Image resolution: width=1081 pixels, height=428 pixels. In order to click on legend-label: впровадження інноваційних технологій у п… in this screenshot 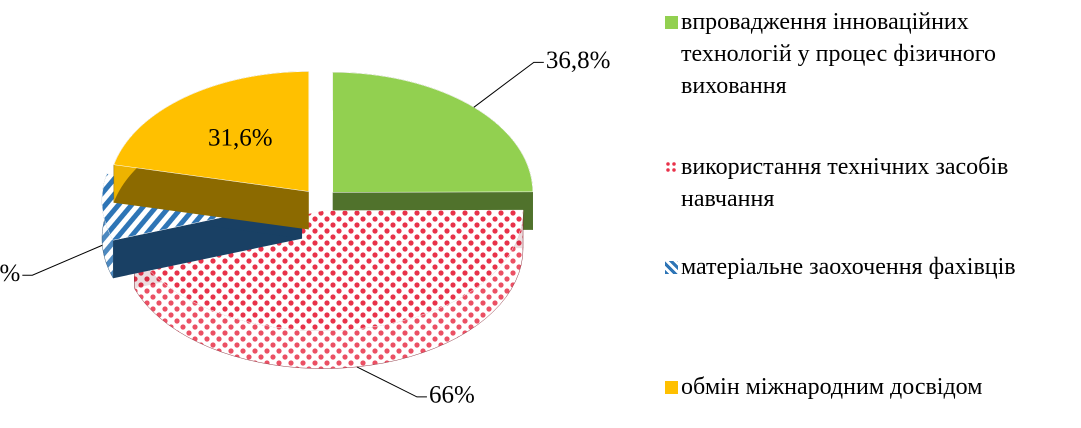, I will do `click(838, 54)`.